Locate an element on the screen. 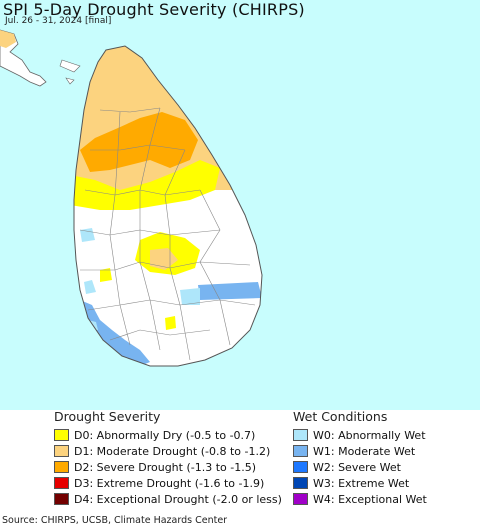  mainland-yellow is located at coordinates (8, 39).